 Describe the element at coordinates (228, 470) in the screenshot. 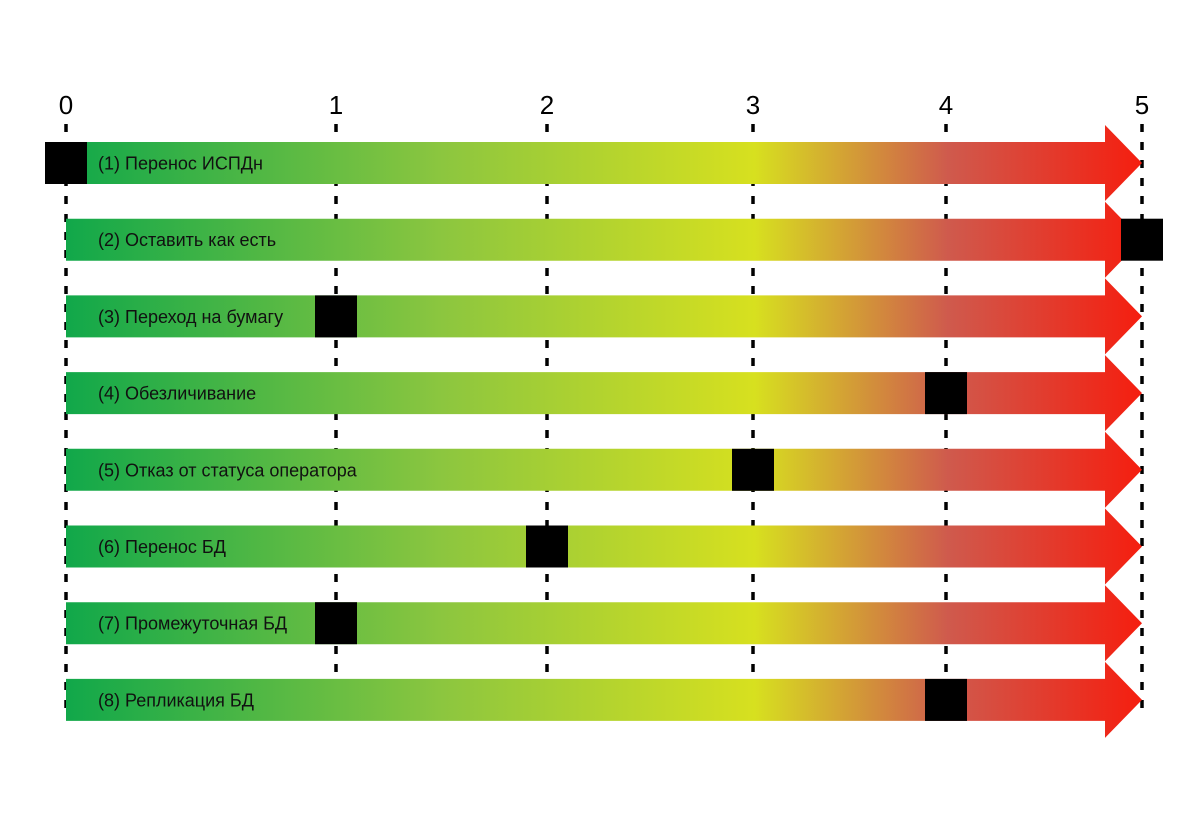

I see `bar-label-5: (5) Отказ от статуса оператора` at that location.